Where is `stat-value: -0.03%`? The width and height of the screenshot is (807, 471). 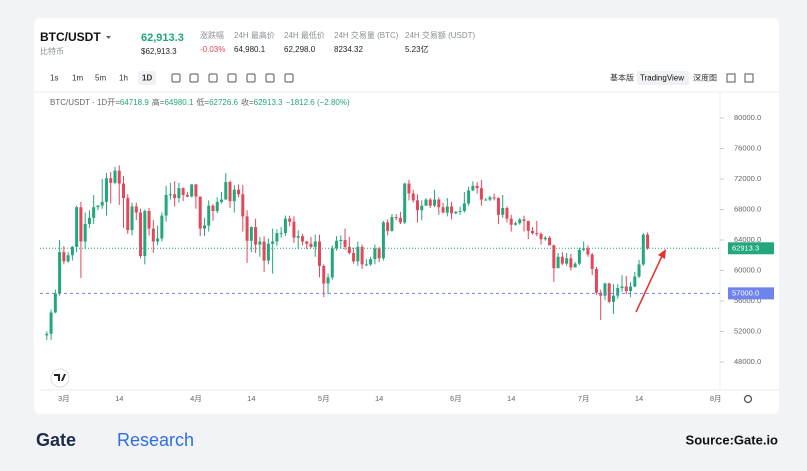 stat-value: -0.03% is located at coordinates (212, 49).